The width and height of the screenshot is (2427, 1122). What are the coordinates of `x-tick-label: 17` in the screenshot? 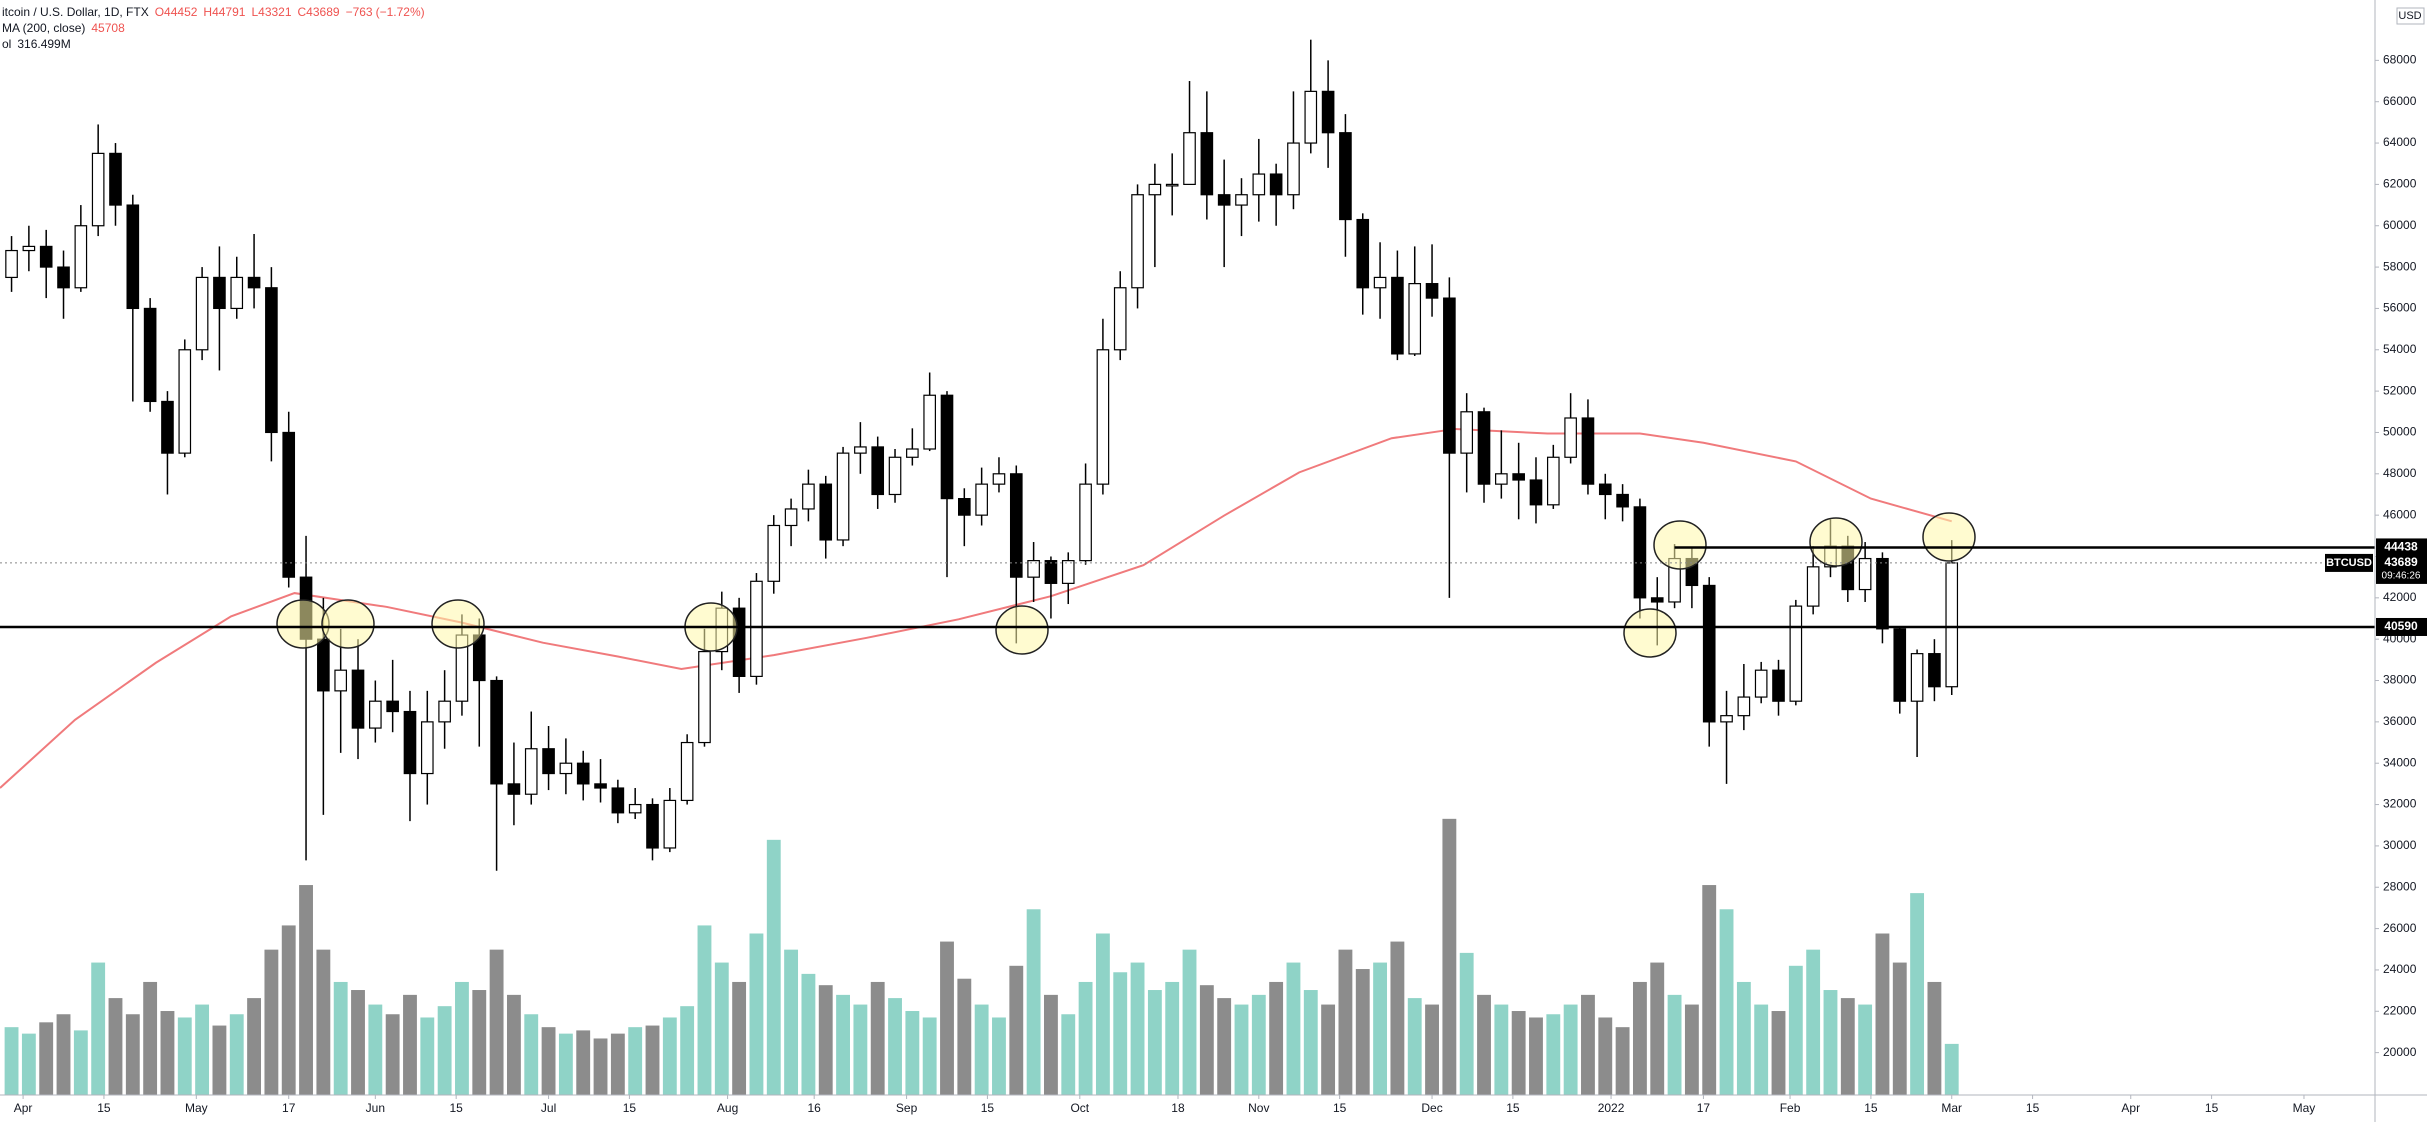 It's located at (289, 1108).